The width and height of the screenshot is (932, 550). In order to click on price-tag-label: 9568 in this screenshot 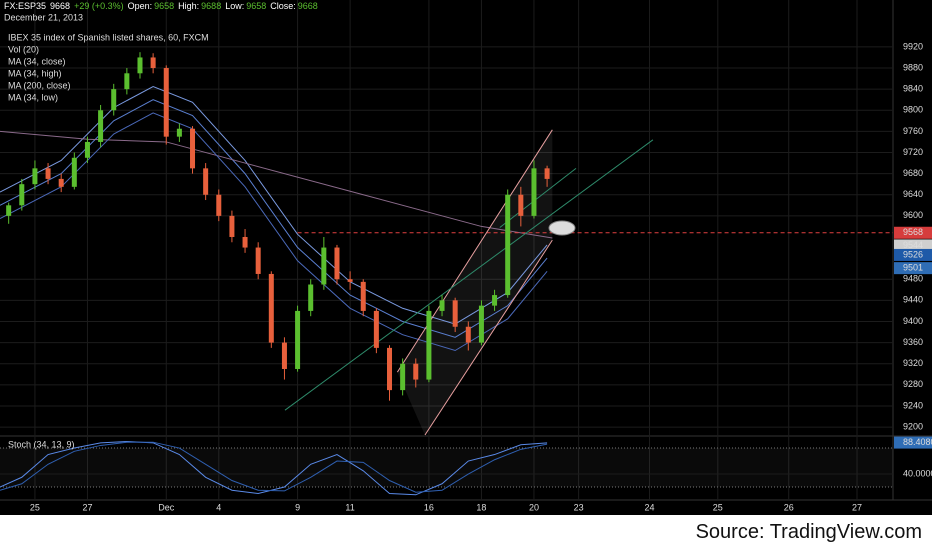, I will do `click(913, 232)`.